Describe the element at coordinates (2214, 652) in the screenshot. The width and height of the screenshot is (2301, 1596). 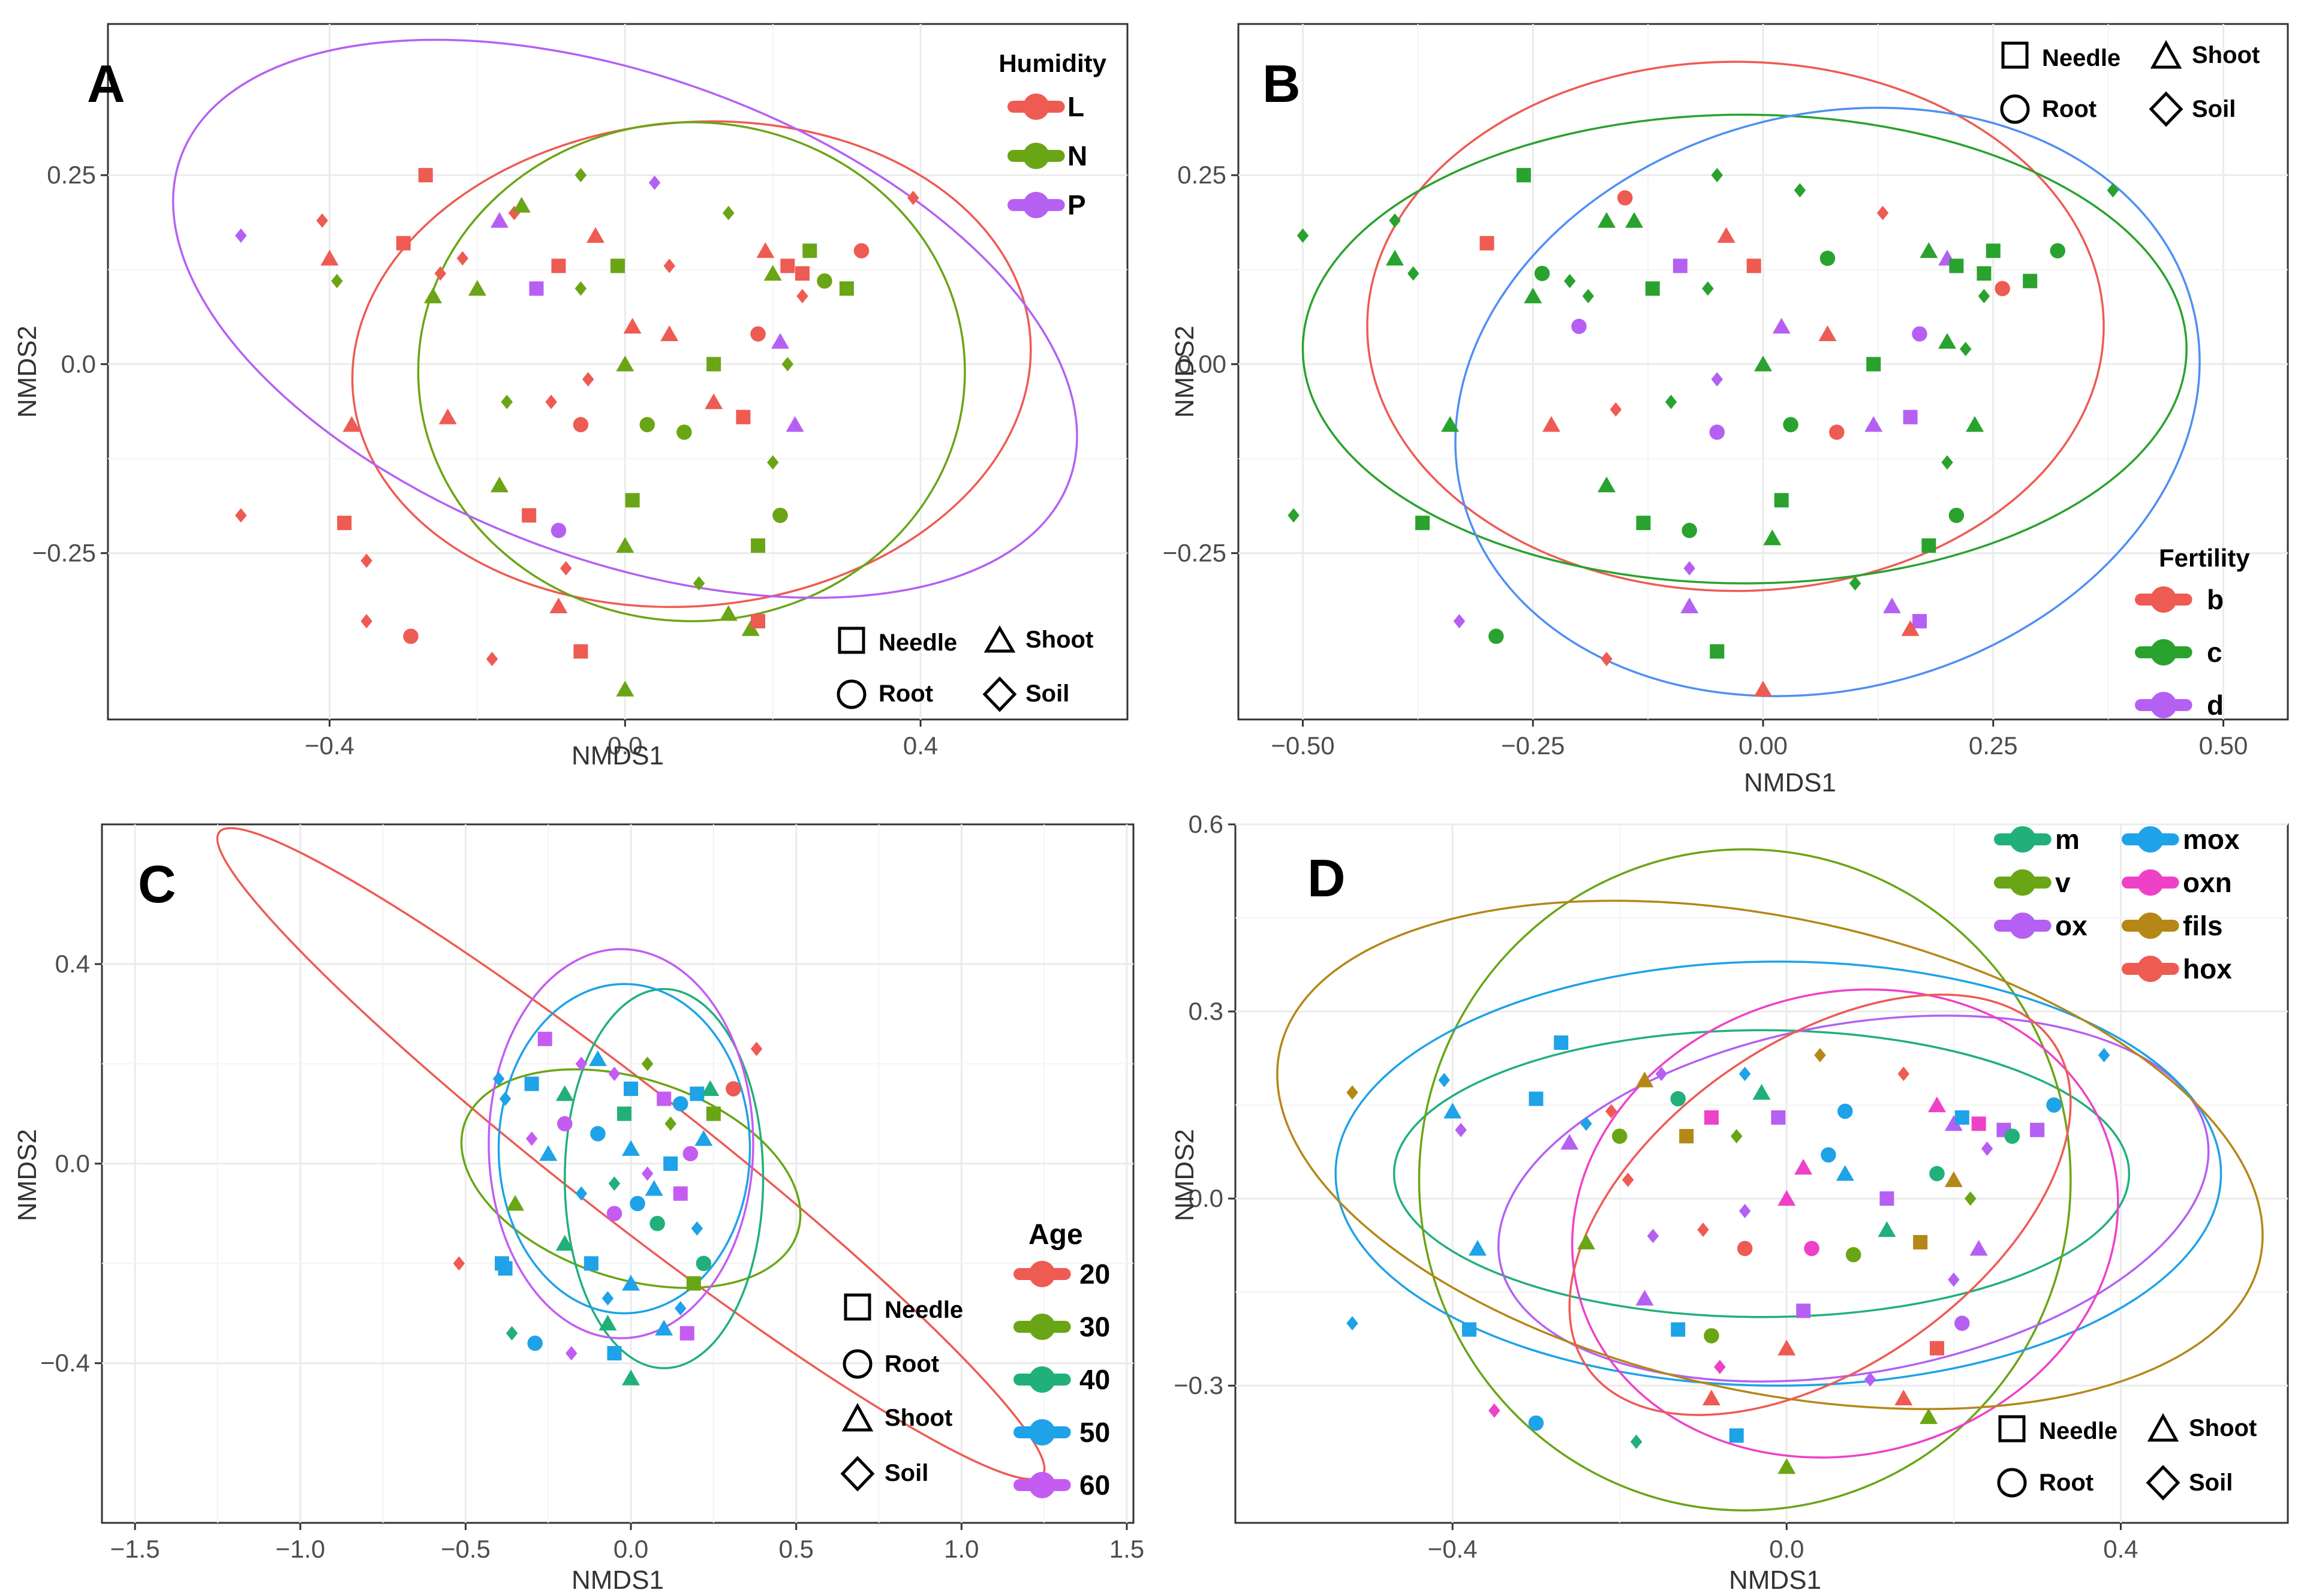
I see `legend-label-c: c` at that location.